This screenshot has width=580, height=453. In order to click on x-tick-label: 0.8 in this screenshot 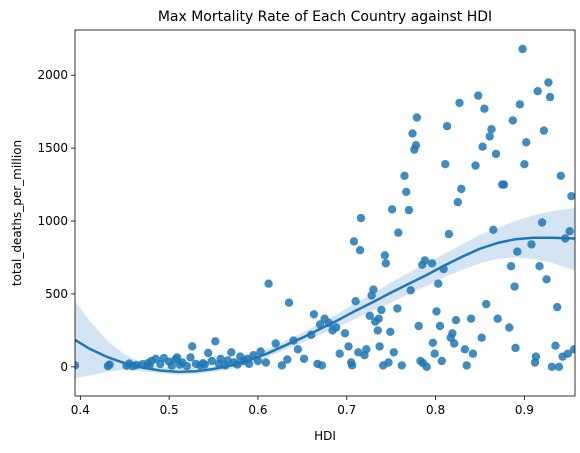, I will do `click(435, 410)`.